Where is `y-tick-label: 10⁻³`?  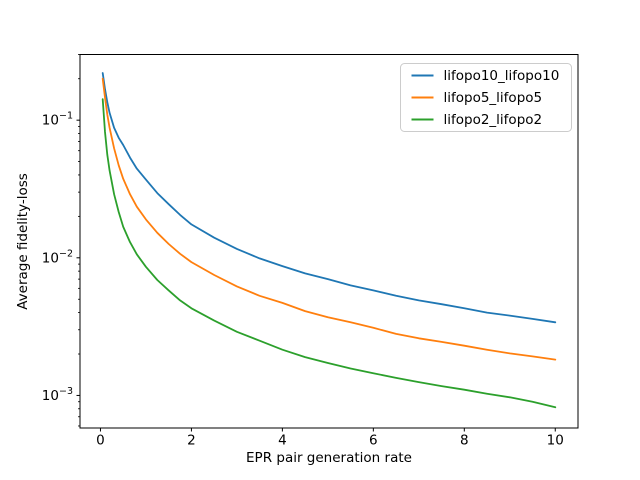
y-tick-label: 10⁻³ is located at coordinates (57, 395).